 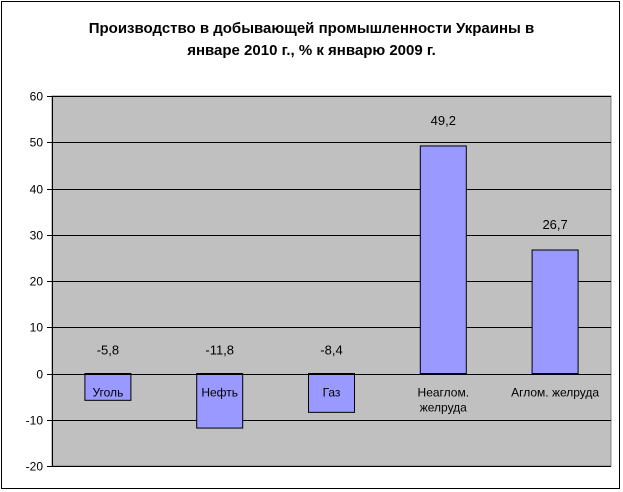 I want to click on data-label: -11,8, so click(x=219, y=350).